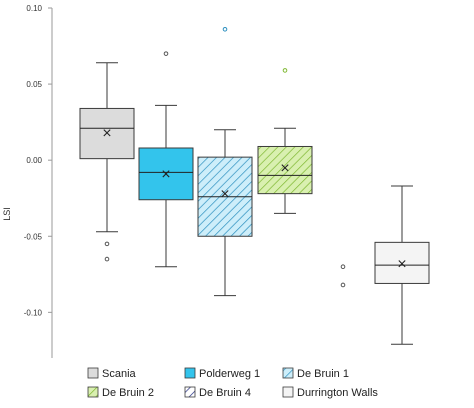  What do you see at coordinates (34, 160) in the screenshot?
I see `y-tick-label: 0.00` at bounding box center [34, 160].